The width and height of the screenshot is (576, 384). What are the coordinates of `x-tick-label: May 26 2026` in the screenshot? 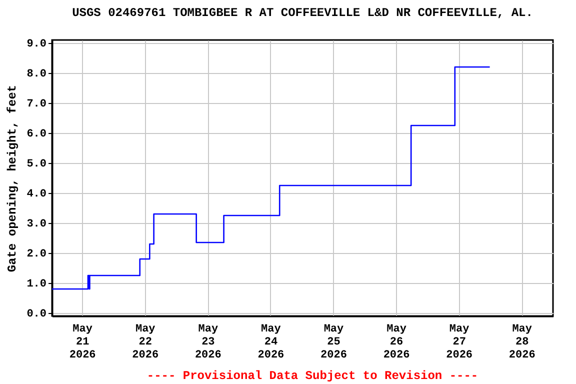 It's located at (396, 343).